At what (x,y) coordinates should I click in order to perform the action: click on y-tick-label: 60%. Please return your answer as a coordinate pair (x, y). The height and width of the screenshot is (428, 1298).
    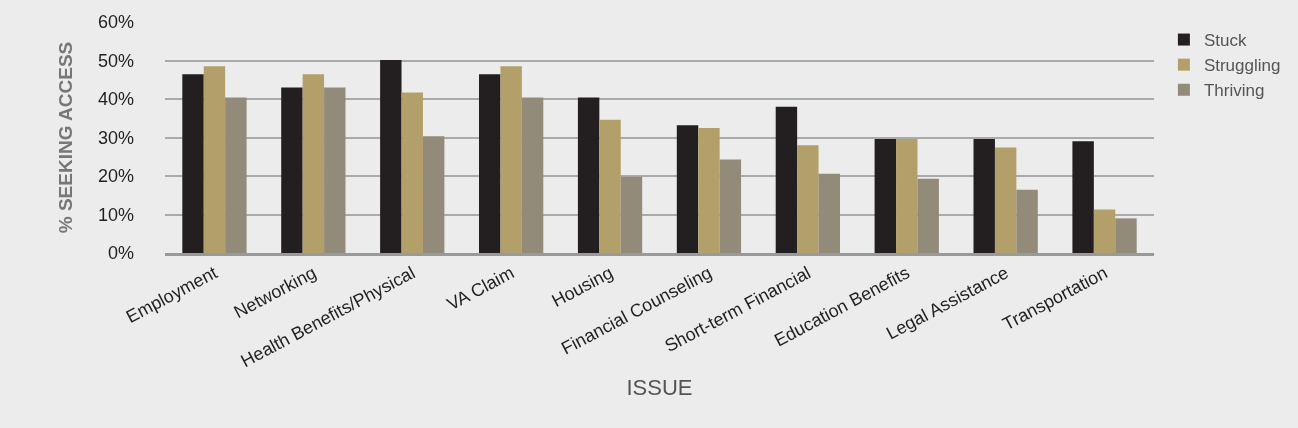
    Looking at the image, I should click on (115, 22).